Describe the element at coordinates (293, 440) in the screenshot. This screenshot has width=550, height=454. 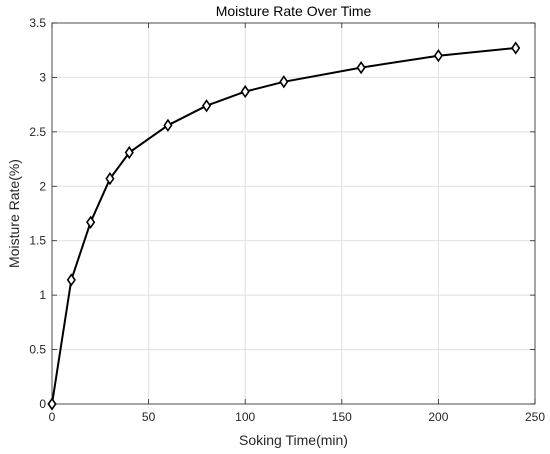
I see `x-axis-label: Soking Time(min)` at that location.